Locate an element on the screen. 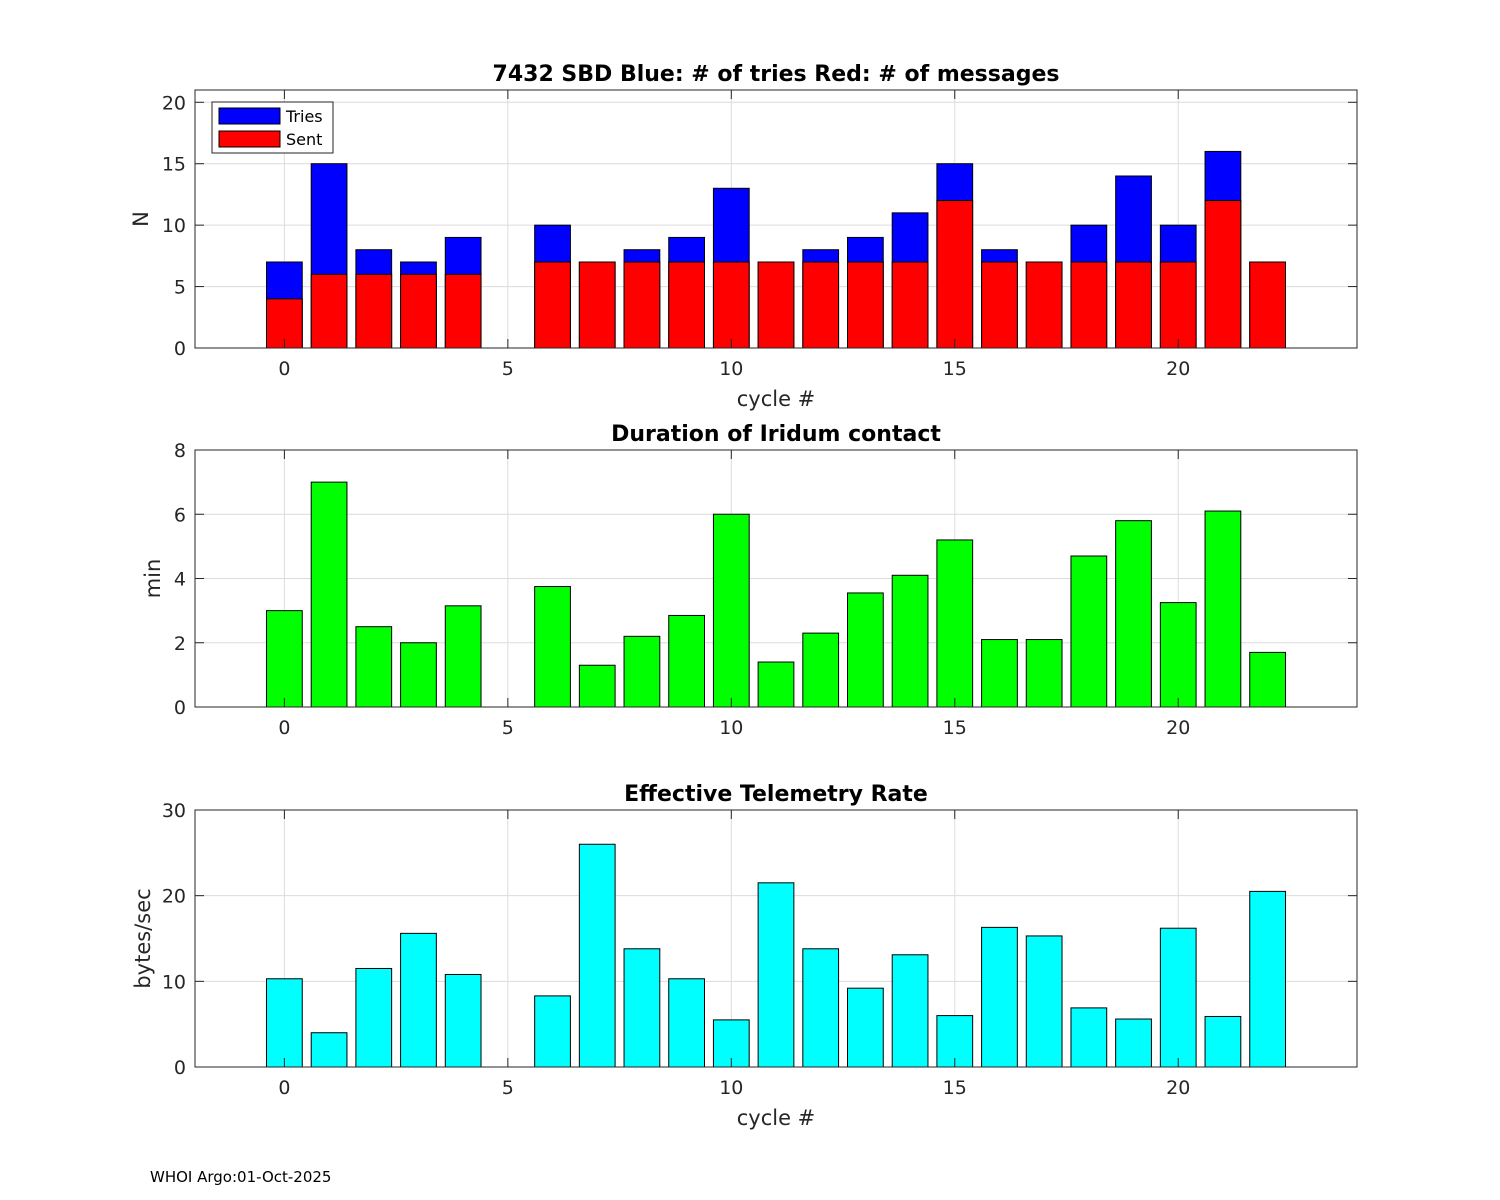 The image size is (1500, 1200). y-tick-label: 2 is located at coordinates (180, 644).